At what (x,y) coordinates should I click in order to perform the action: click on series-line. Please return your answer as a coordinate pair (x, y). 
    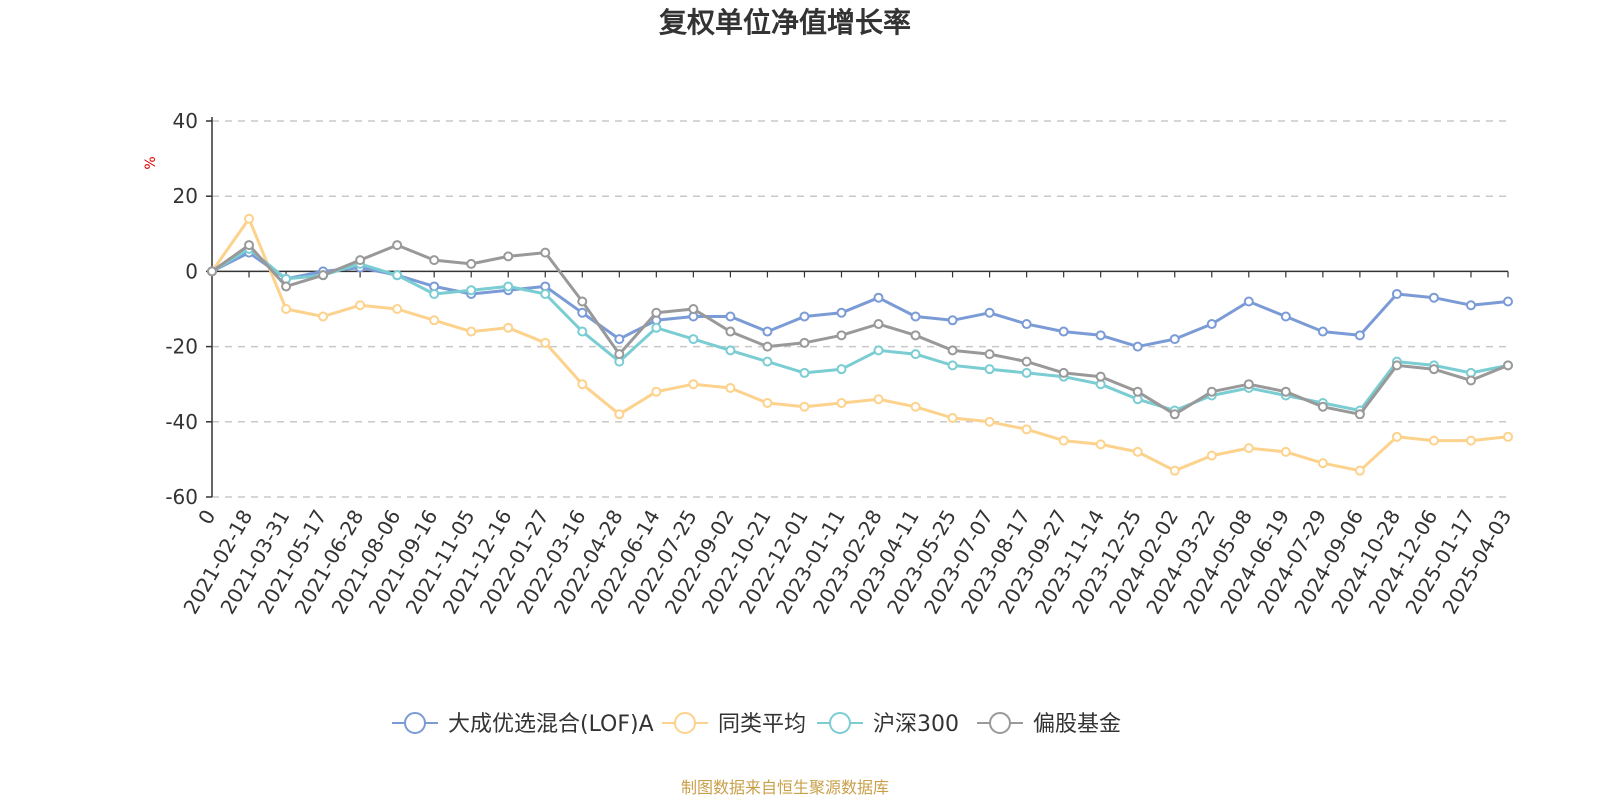
    Looking at the image, I should click on (860, 300).